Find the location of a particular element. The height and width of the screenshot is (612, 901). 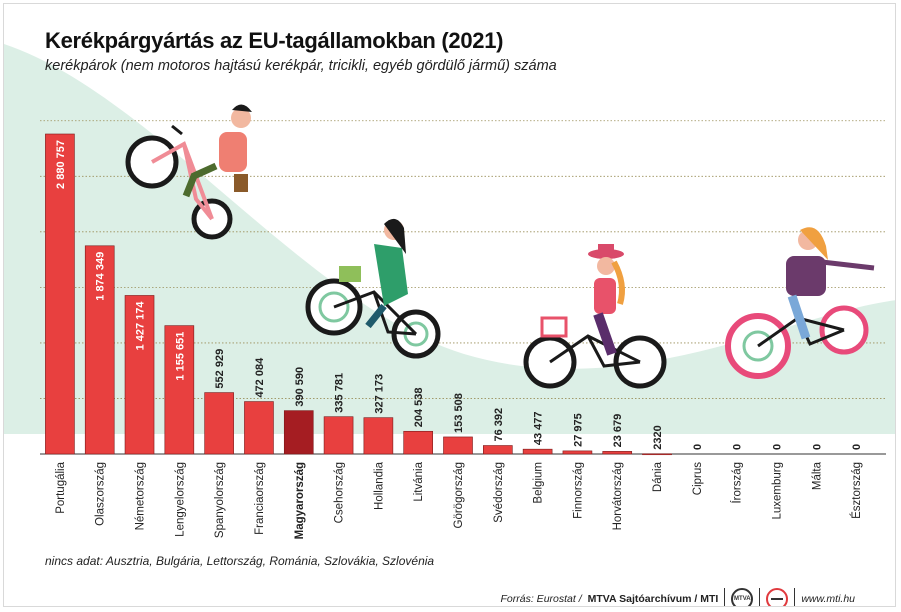

value-label-0: 2 880 757 is located at coordinates (61, 164).